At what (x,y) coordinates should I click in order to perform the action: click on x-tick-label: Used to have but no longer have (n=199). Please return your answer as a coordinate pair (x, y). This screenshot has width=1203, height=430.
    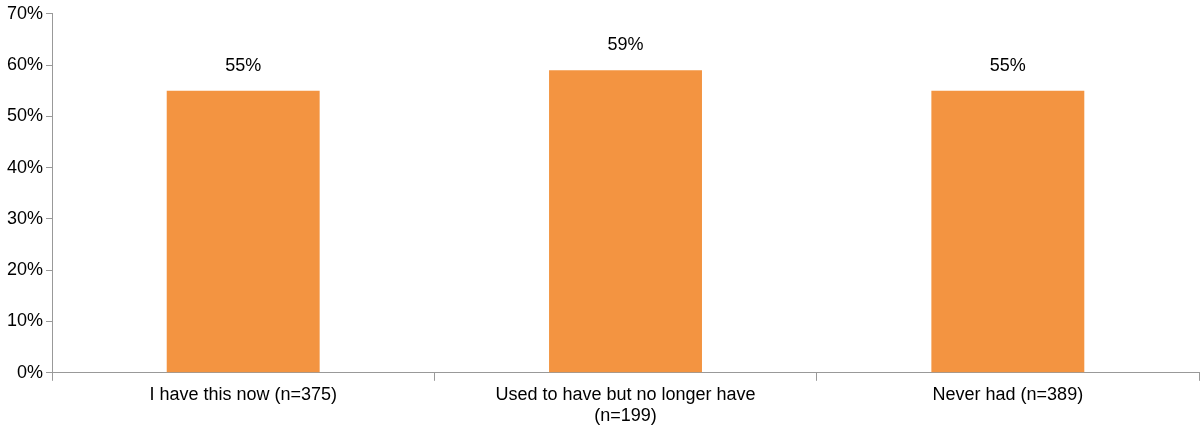
    Looking at the image, I should click on (625, 404).